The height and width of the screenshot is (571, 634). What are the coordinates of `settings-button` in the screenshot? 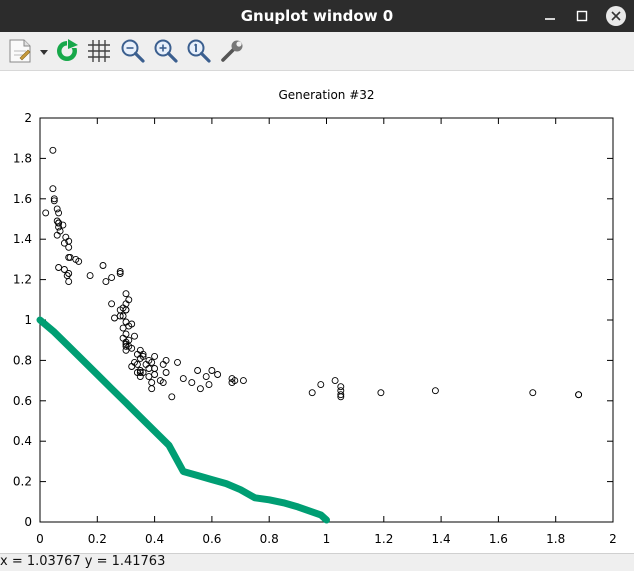 It's located at (232, 51).